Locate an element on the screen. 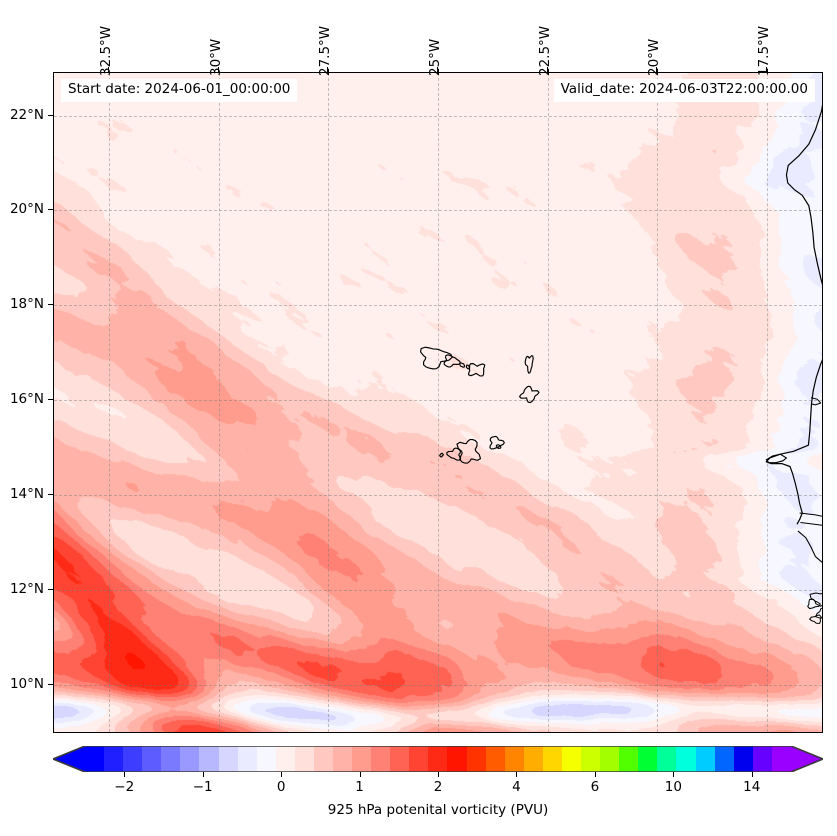 This screenshot has height=836, width=837. colorbar-tick-label: 6 is located at coordinates (595, 787).